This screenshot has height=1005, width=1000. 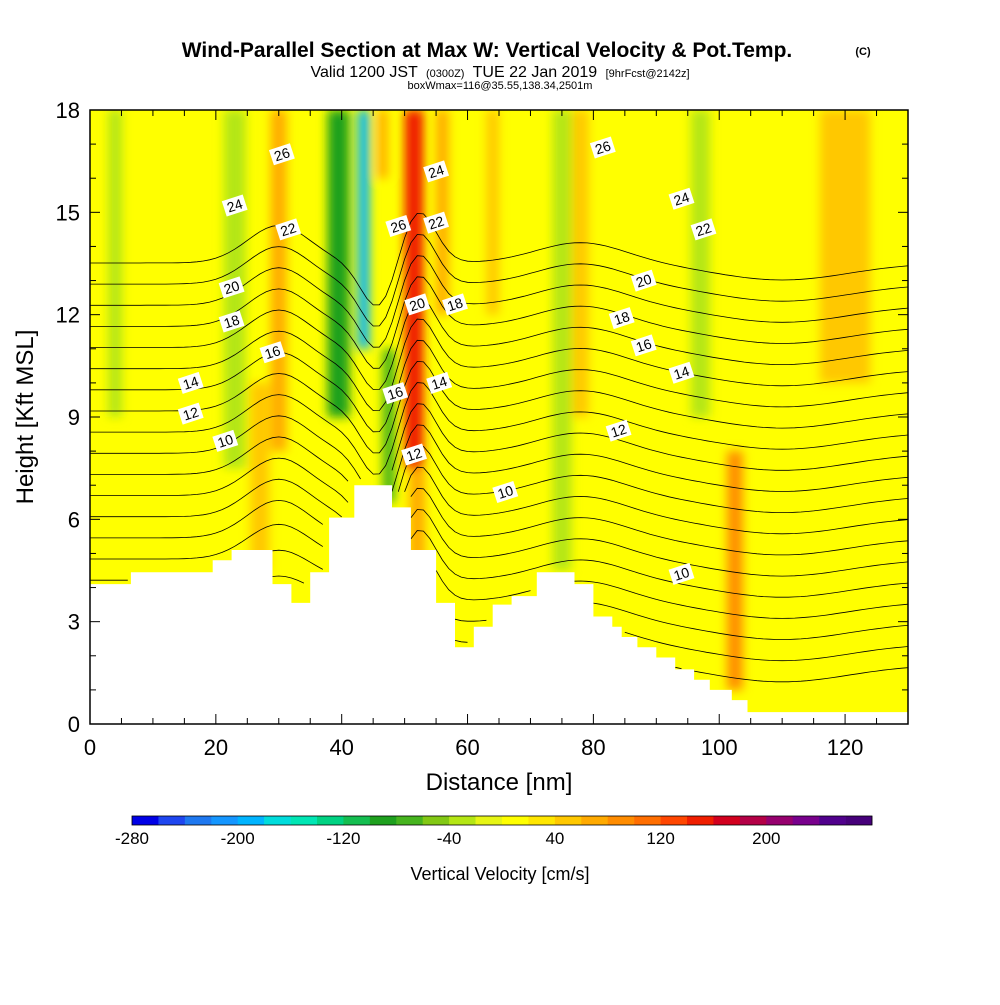 What do you see at coordinates (535, 72) in the screenshot?
I see `subtitle-date: TUE 22 Jan 2019` at bounding box center [535, 72].